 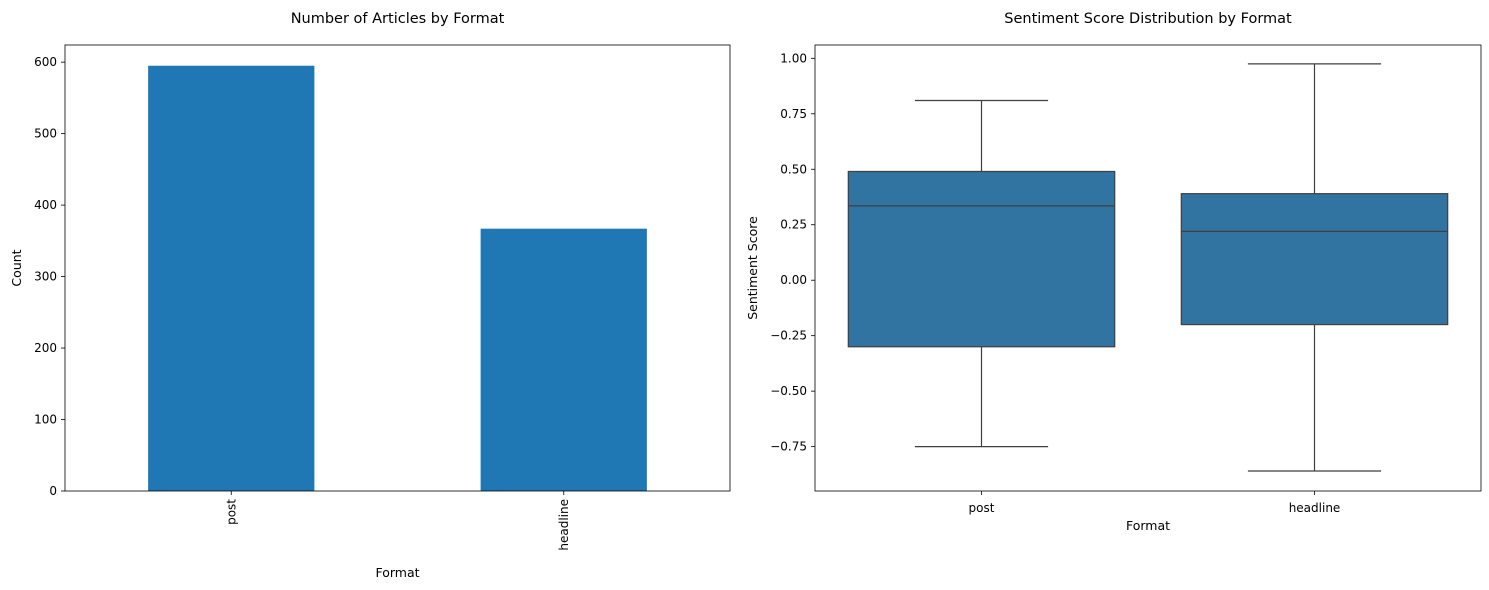 I want to click on box-post, so click(x=981, y=273).